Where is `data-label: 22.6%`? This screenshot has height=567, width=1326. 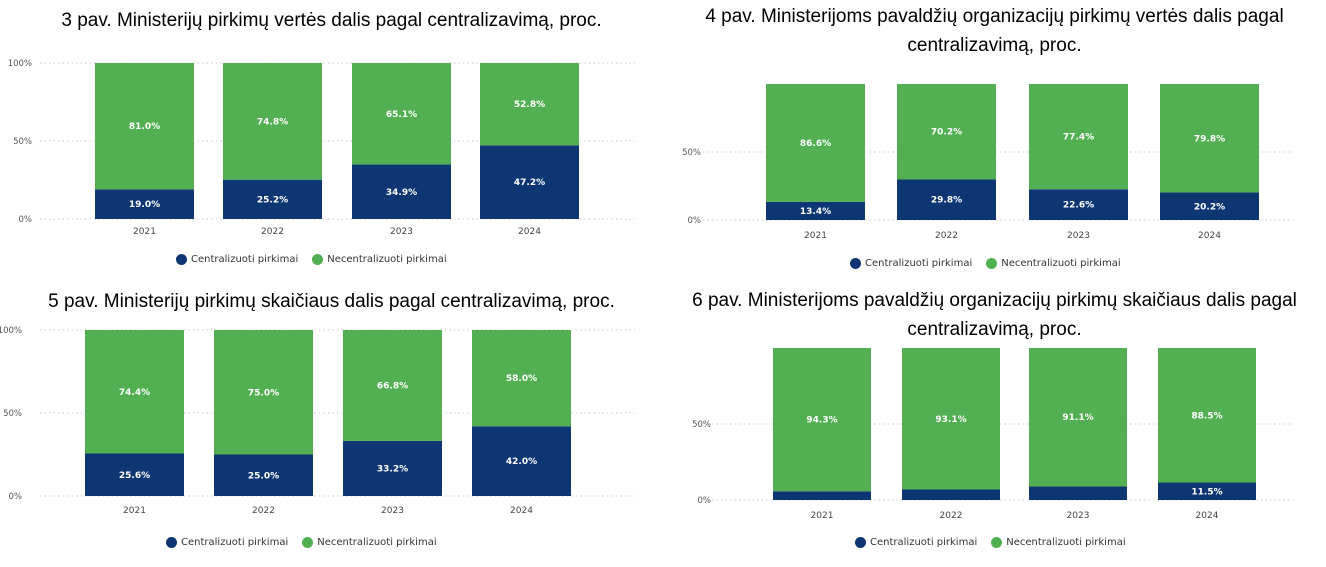
data-label: 22.6% is located at coordinates (1078, 206).